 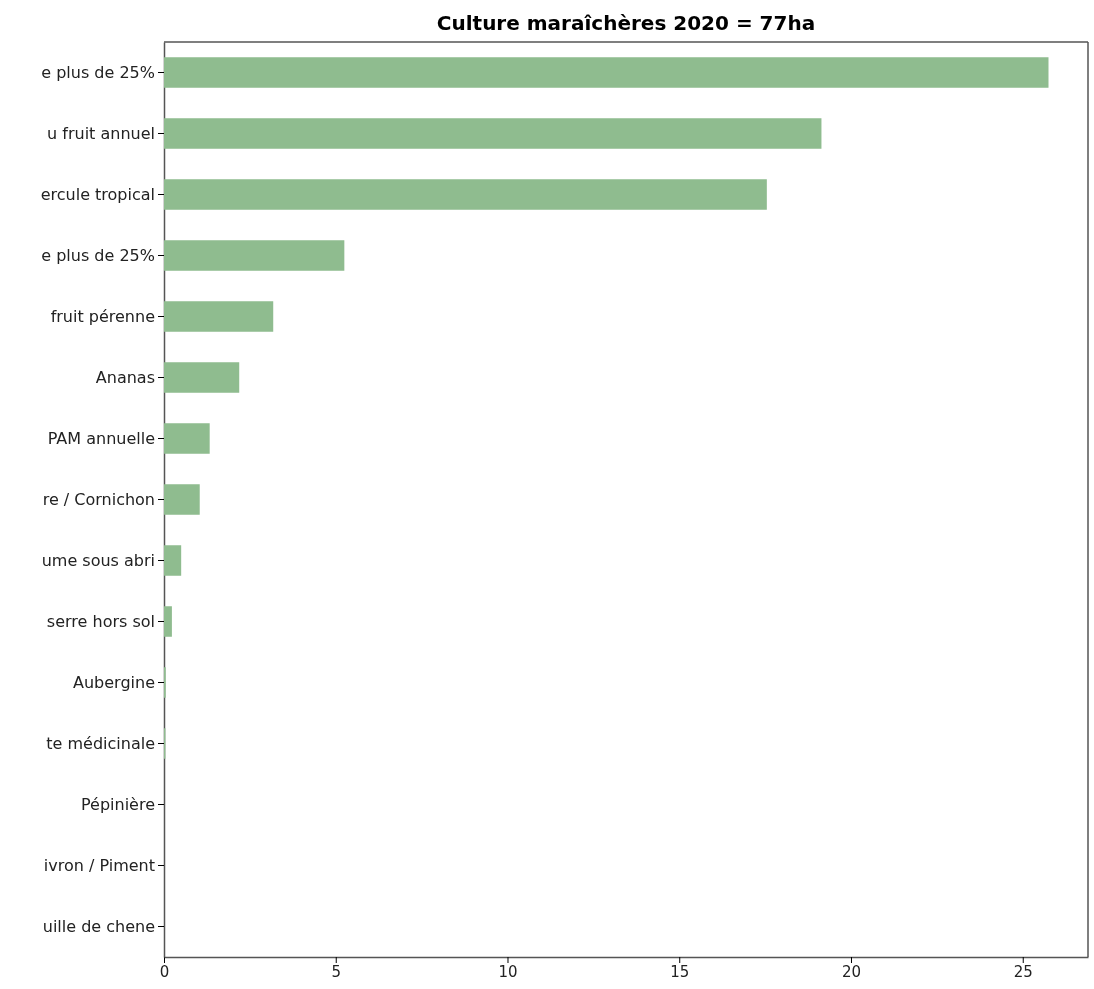 I want to click on y-tick-label: fruit pérenne, so click(x=102, y=316).